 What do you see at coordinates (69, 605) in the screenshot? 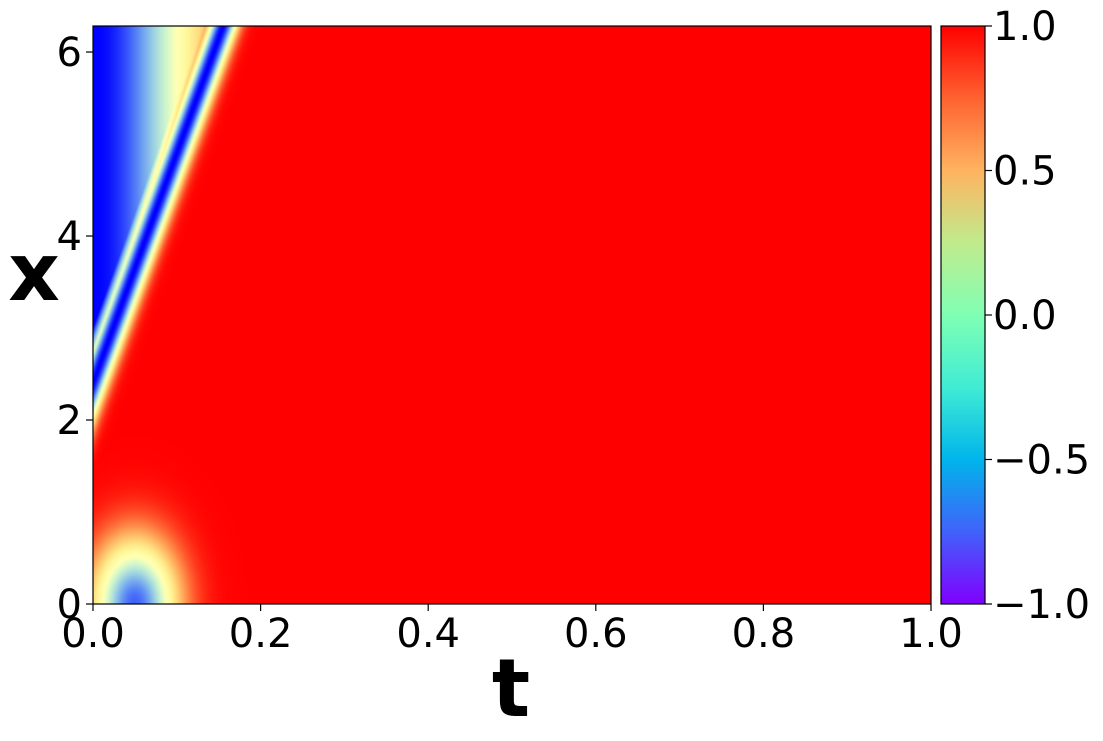
I see `y-tick-label: 0` at bounding box center [69, 605].